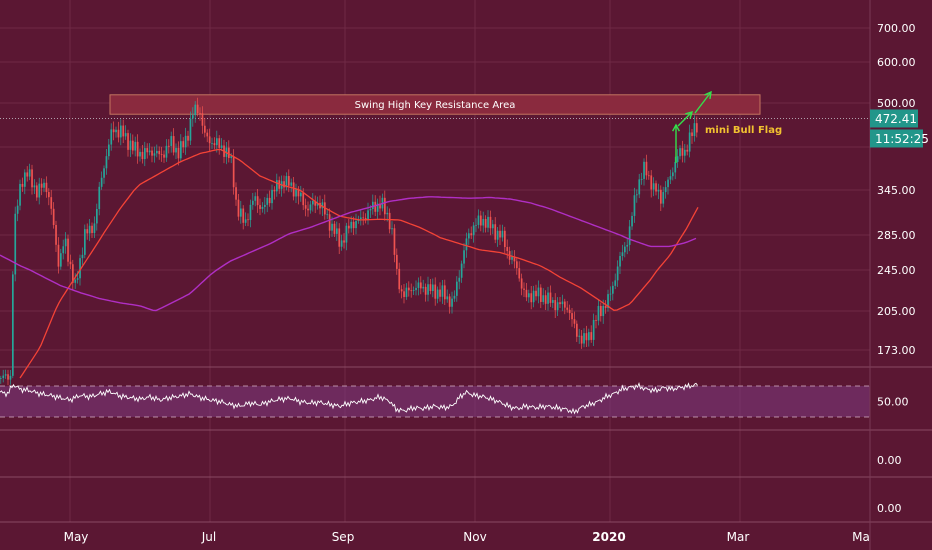 This screenshot has height=550, width=932. What do you see at coordinates (889, 484) in the screenshot?
I see `extra-axis: 0.00 0.00` at bounding box center [889, 484].